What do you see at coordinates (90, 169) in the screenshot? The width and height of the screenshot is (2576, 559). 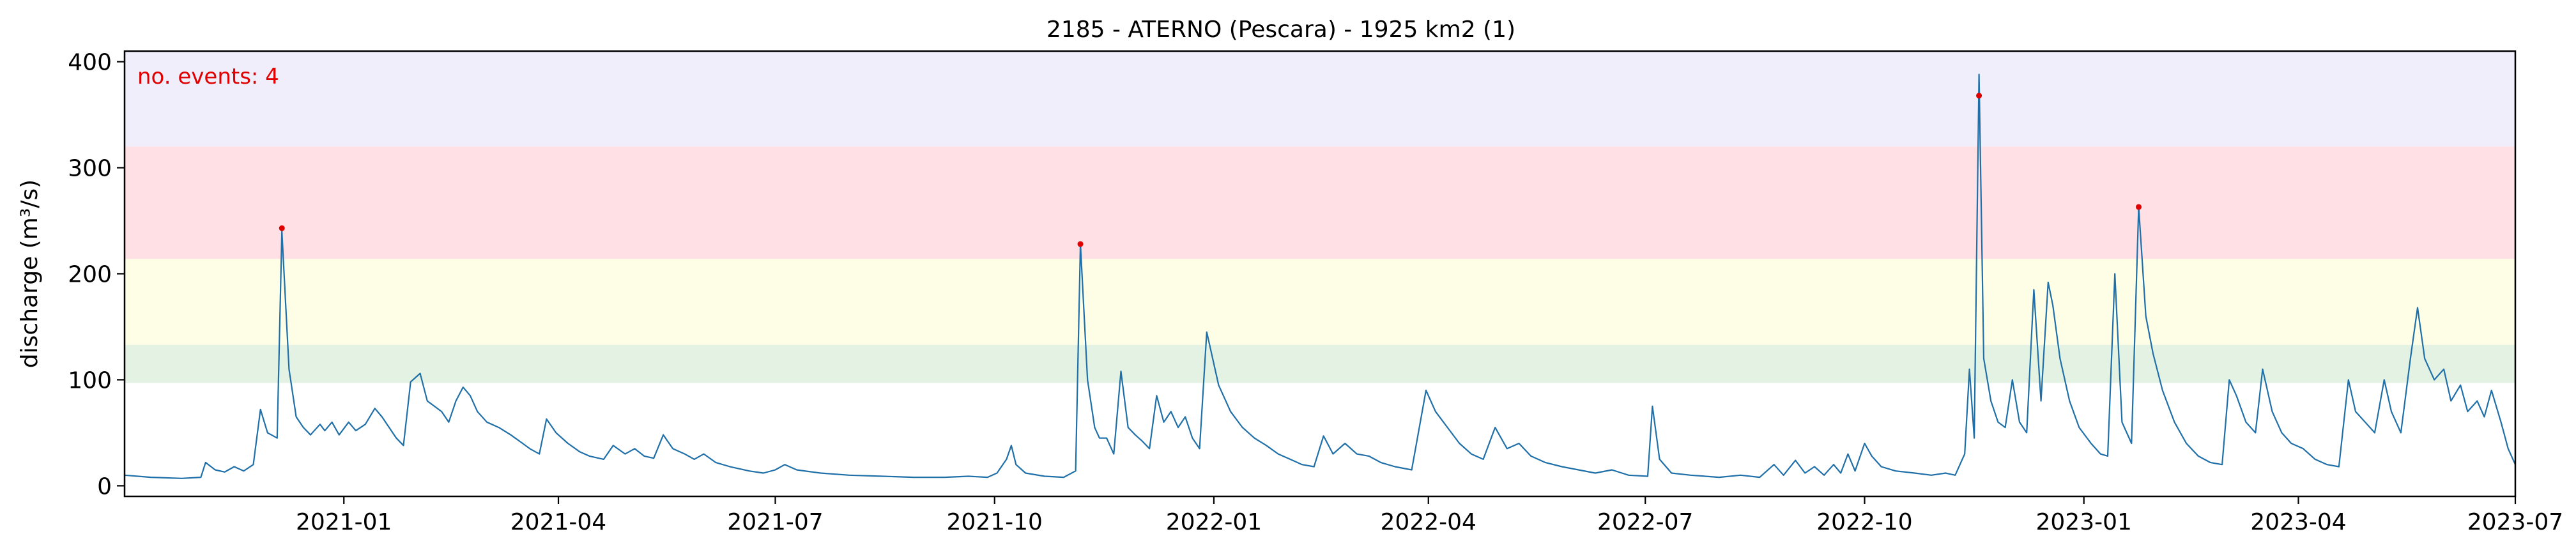 I see `y-tick-label: 300` at bounding box center [90, 169].